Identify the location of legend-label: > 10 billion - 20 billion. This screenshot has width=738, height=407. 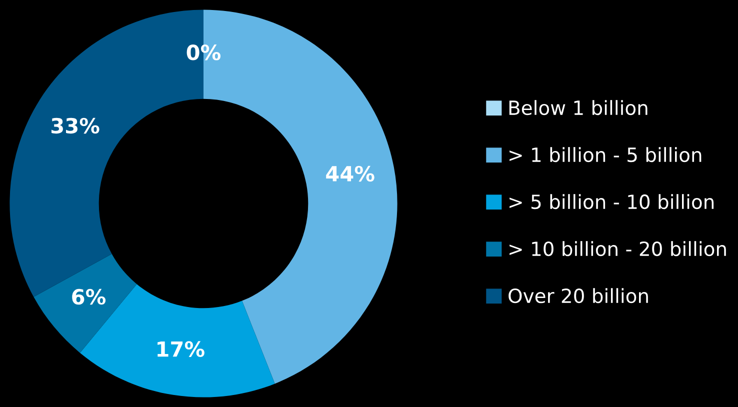
(618, 248).